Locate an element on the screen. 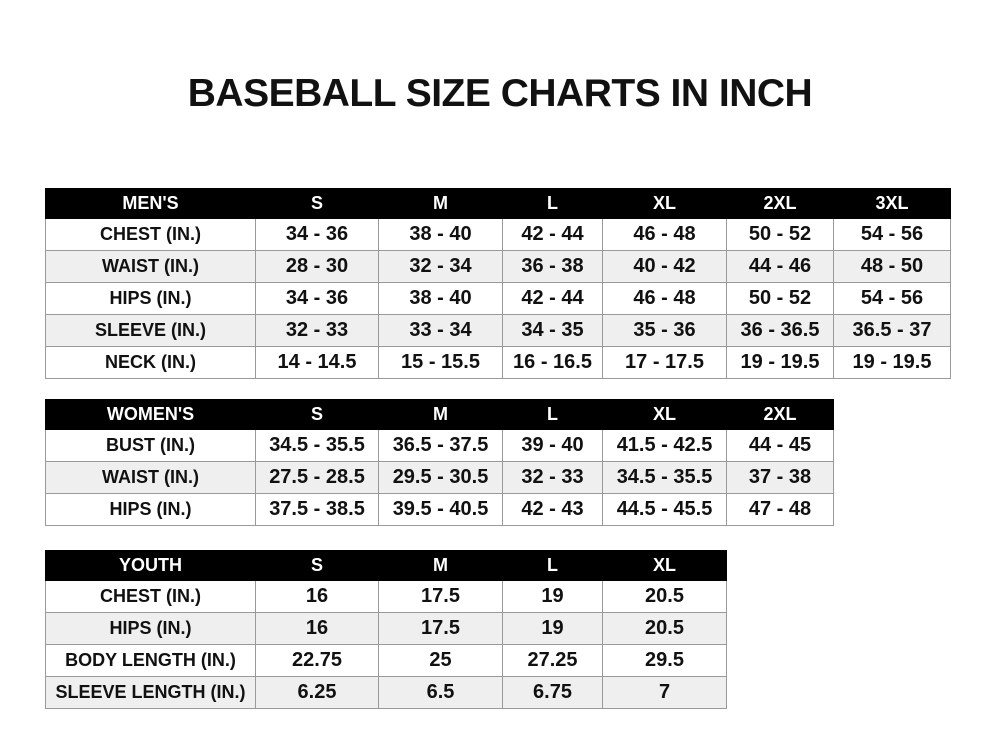 The height and width of the screenshot is (752, 1000). size-value-cell: 6.75 is located at coordinates (552, 692).